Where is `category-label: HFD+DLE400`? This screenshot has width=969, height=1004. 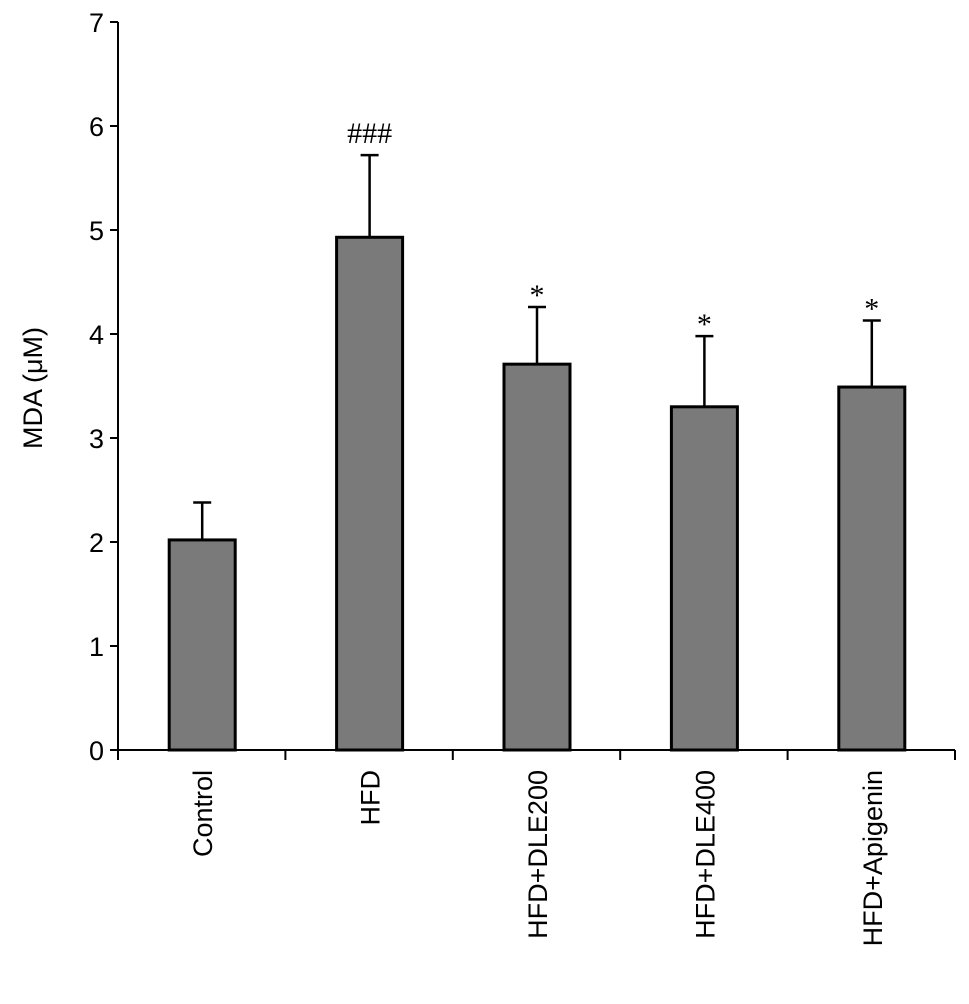 category-label: HFD+DLE400 is located at coordinates (705, 854).